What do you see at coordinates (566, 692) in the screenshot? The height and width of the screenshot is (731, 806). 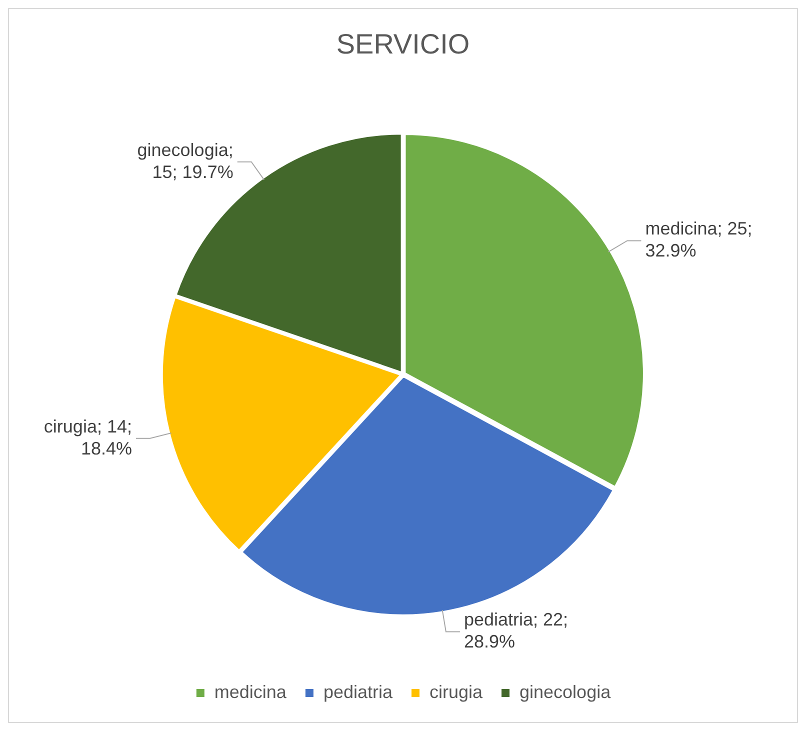 I see `legend-label: ginecologia` at bounding box center [566, 692].